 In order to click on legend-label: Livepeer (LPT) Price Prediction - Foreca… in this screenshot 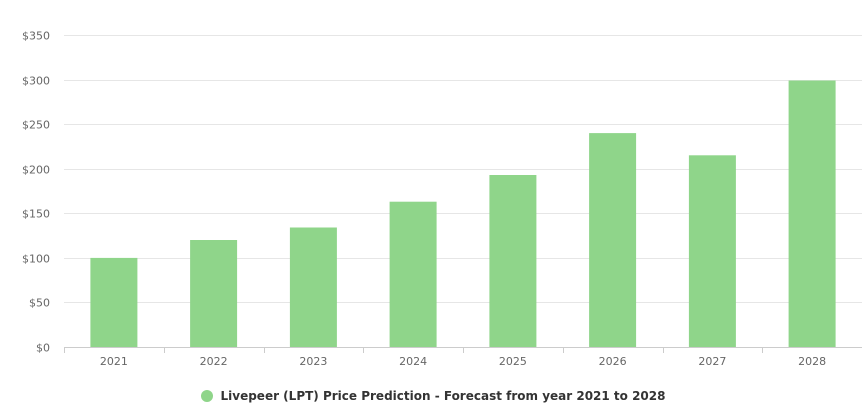, I will do `click(443, 396)`.